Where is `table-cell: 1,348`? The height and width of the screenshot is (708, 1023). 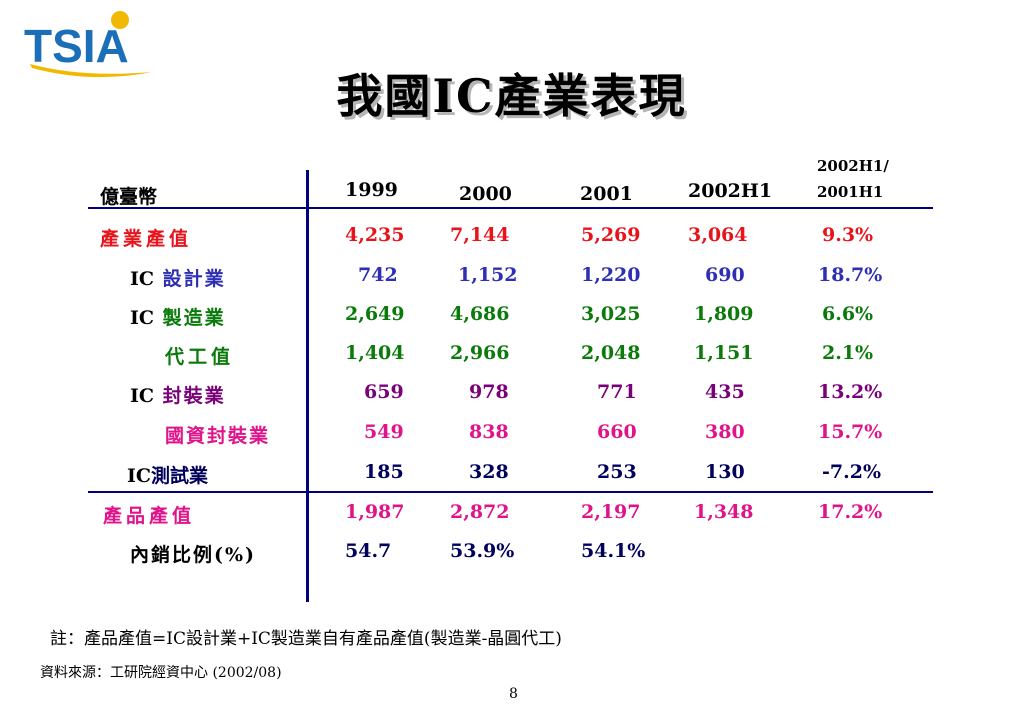
table-cell: 1,348 is located at coordinates (724, 512).